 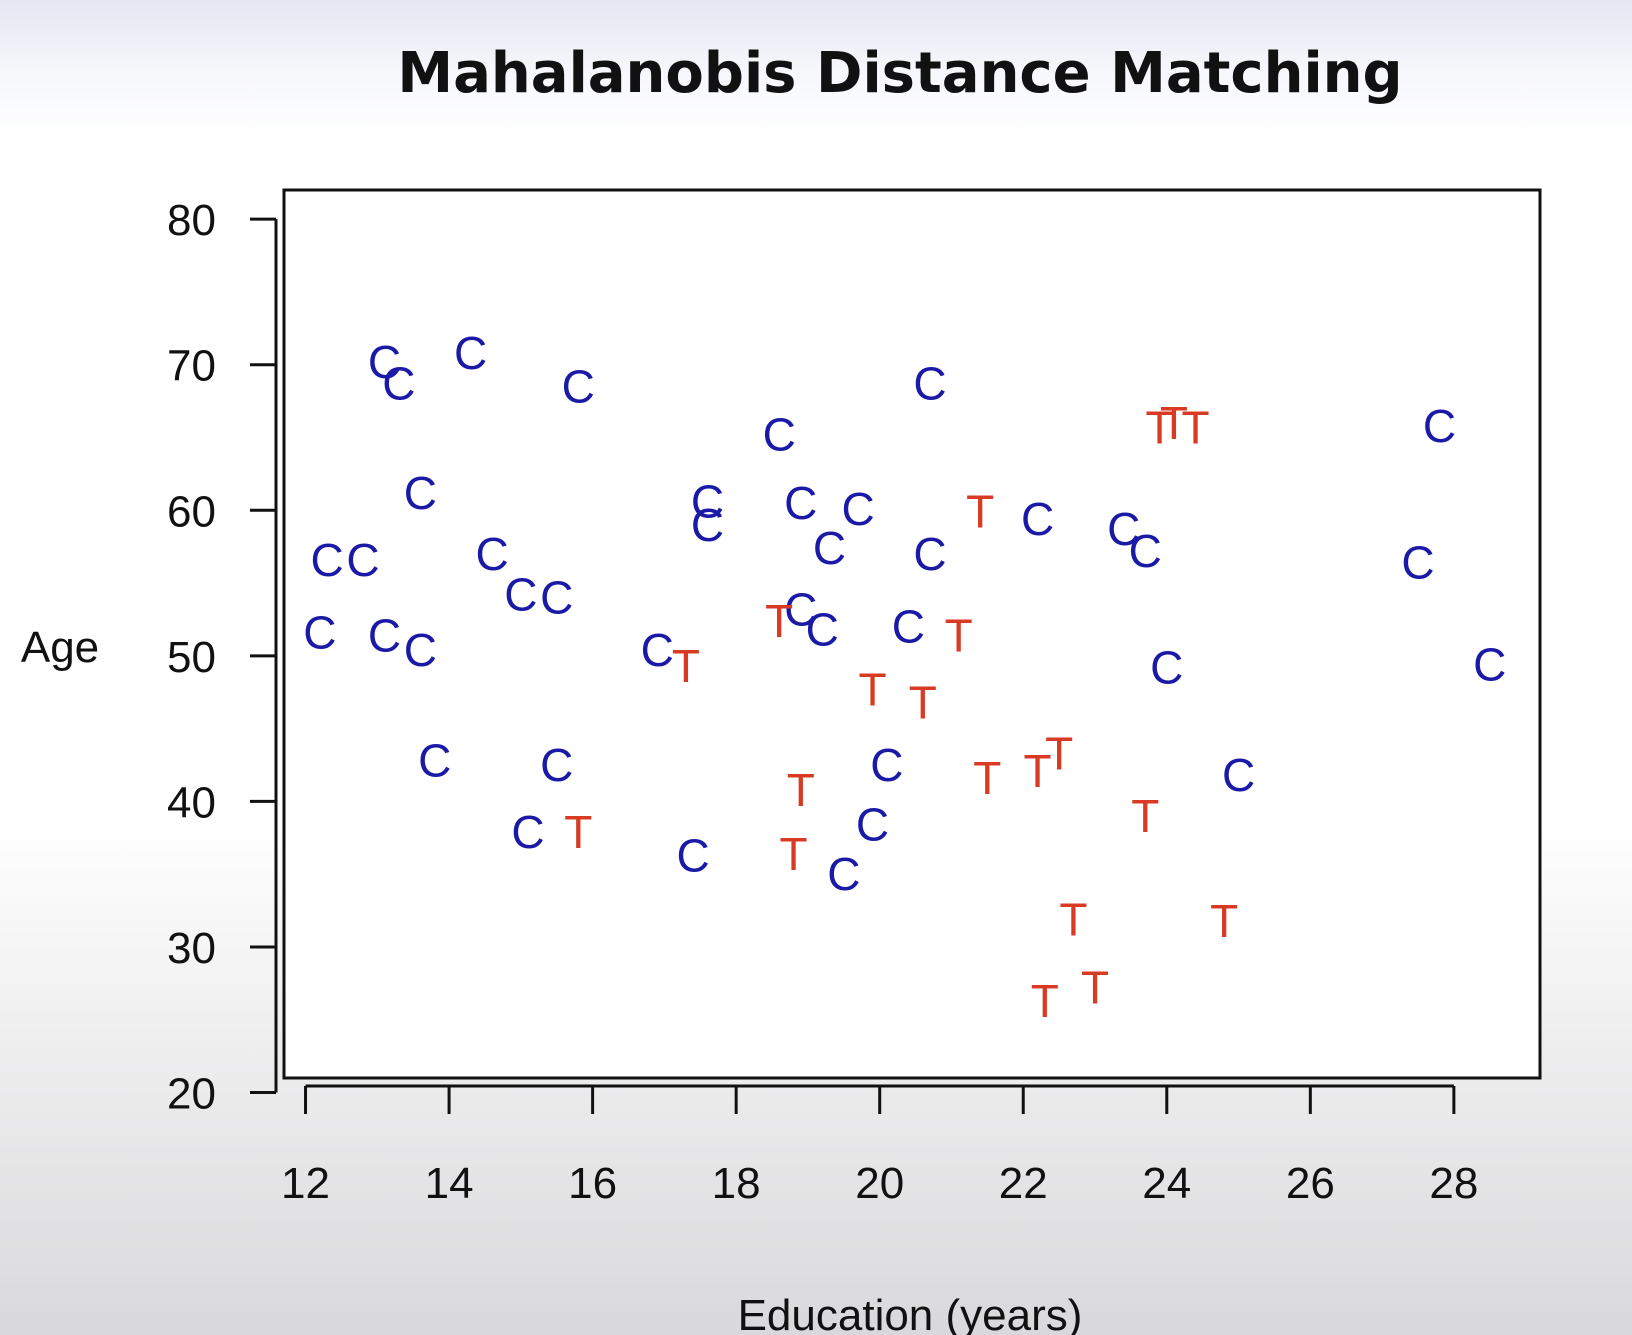 What do you see at coordinates (1310, 1183) in the screenshot?
I see `x-tick-label: 26` at bounding box center [1310, 1183].